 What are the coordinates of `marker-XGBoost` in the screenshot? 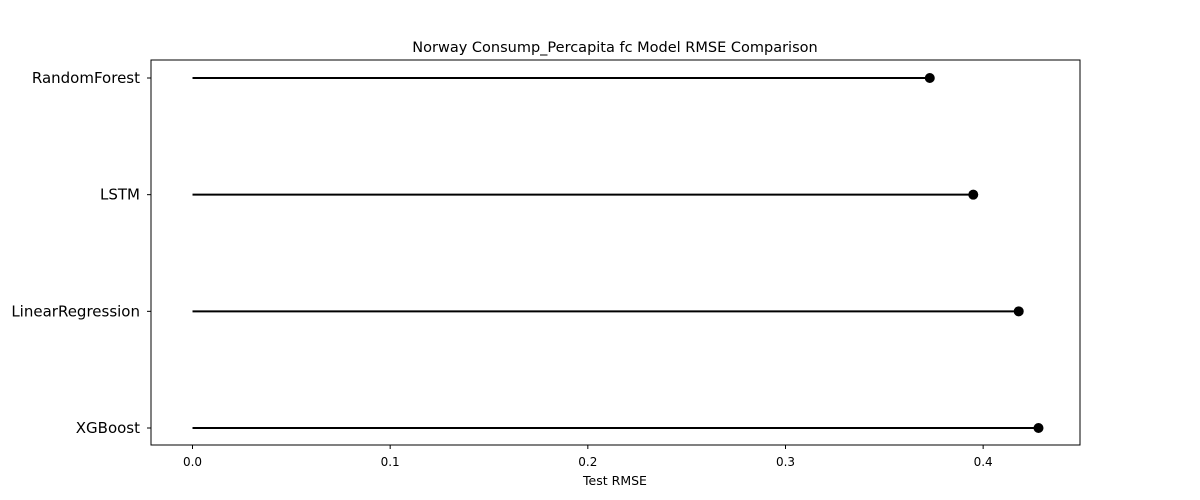 It's located at (1038, 428).